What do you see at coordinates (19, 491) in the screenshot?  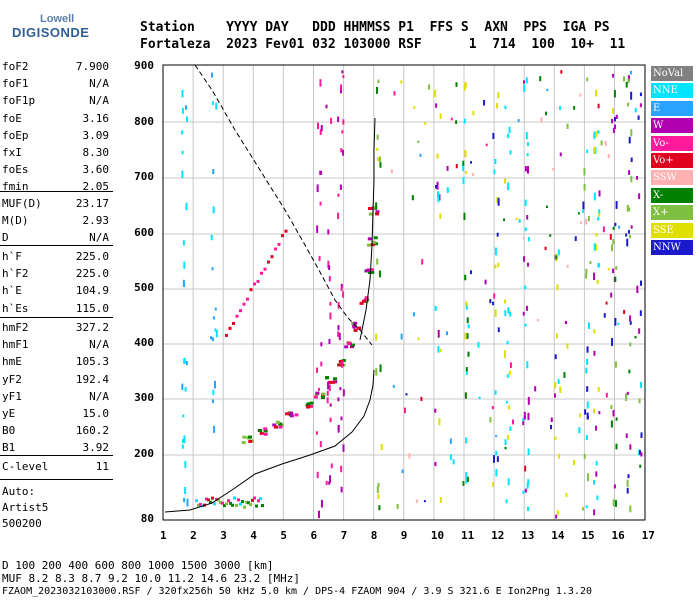 I see `auto-label: Auto:` at bounding box center [19, 491].